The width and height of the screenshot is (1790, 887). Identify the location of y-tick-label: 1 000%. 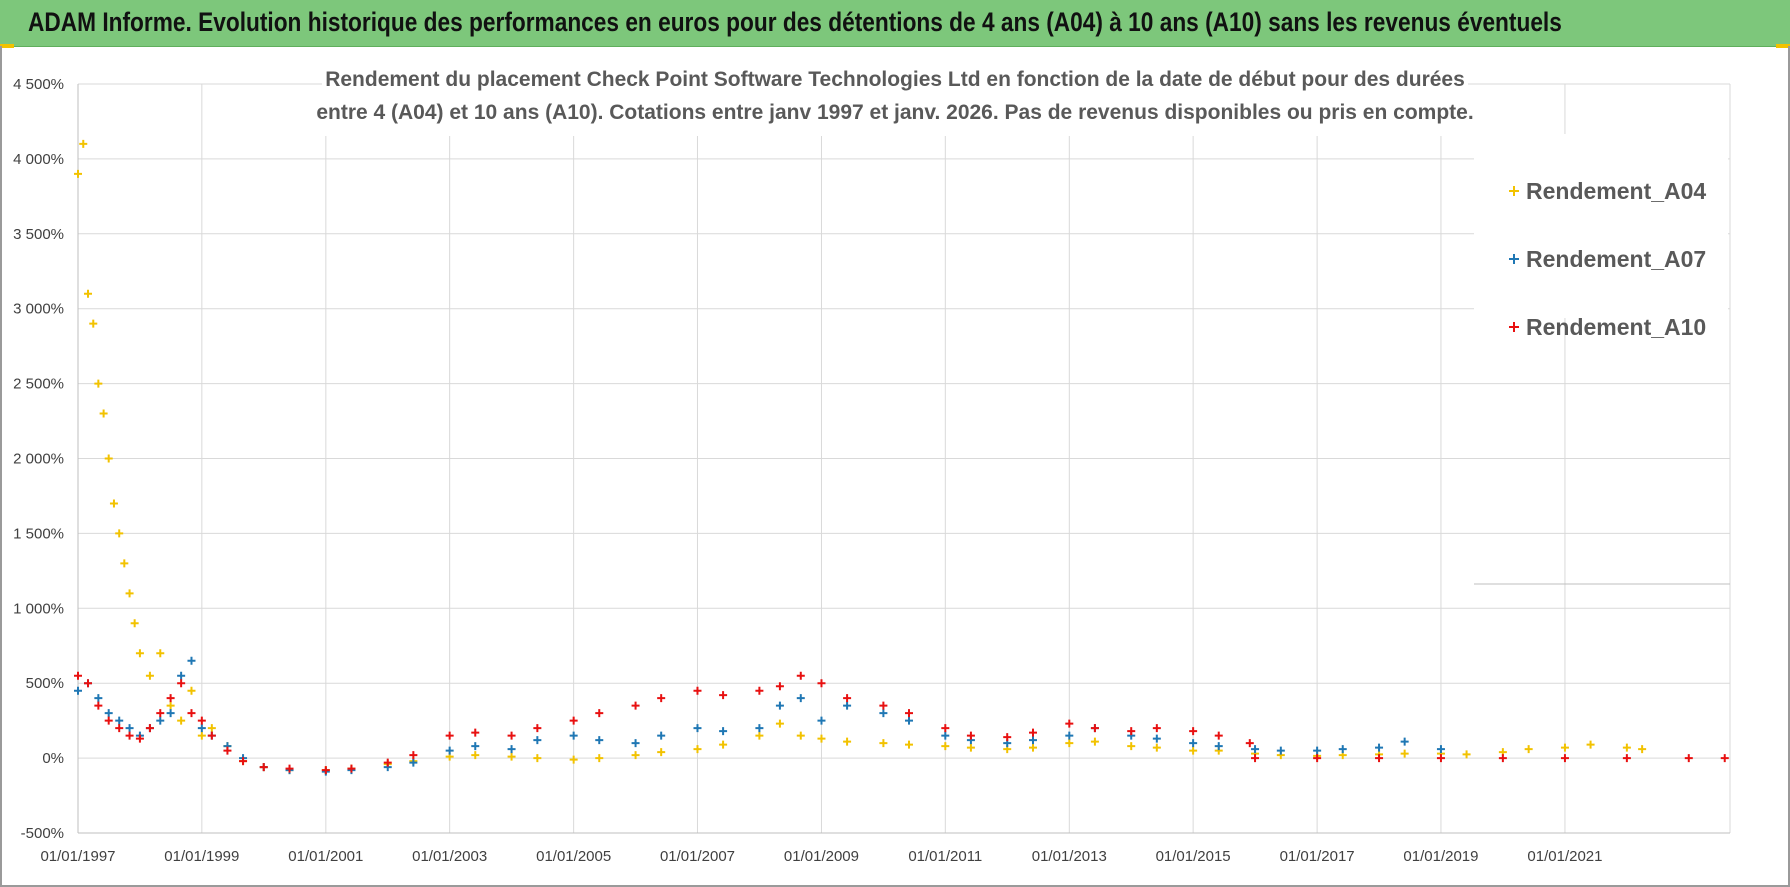
(38, 608).